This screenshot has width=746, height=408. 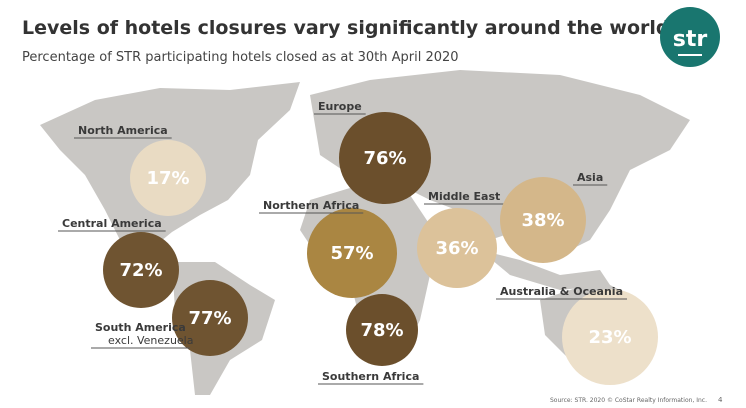 I want to click on region-value: 38%, so click(x=542, y=220).